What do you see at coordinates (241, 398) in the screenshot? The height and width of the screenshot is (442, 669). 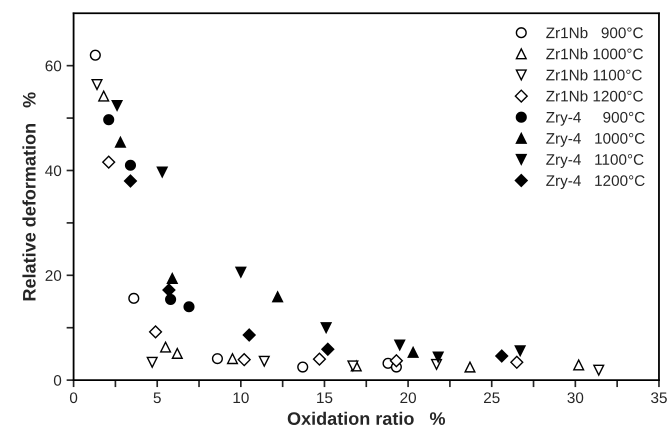 I see `x-tick-label: 10` at bounding box center [241, 398].